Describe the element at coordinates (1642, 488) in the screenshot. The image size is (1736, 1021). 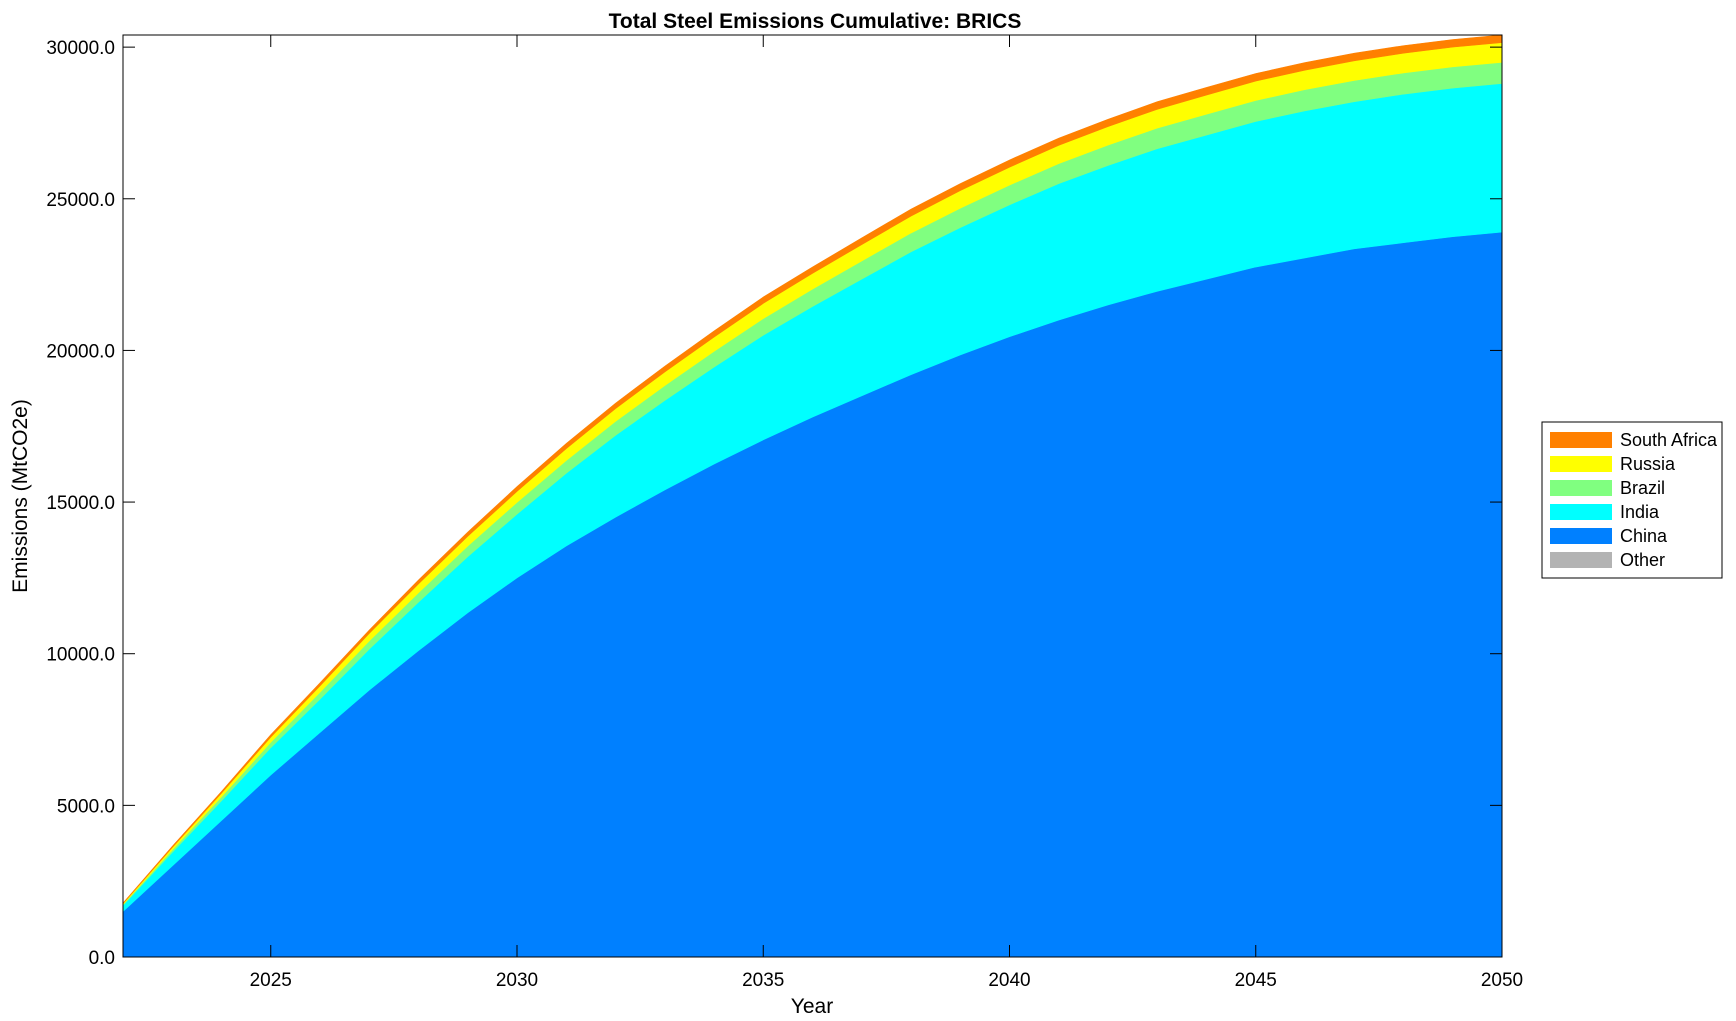
I see `legend-label-brazil: Brazil` at that location.